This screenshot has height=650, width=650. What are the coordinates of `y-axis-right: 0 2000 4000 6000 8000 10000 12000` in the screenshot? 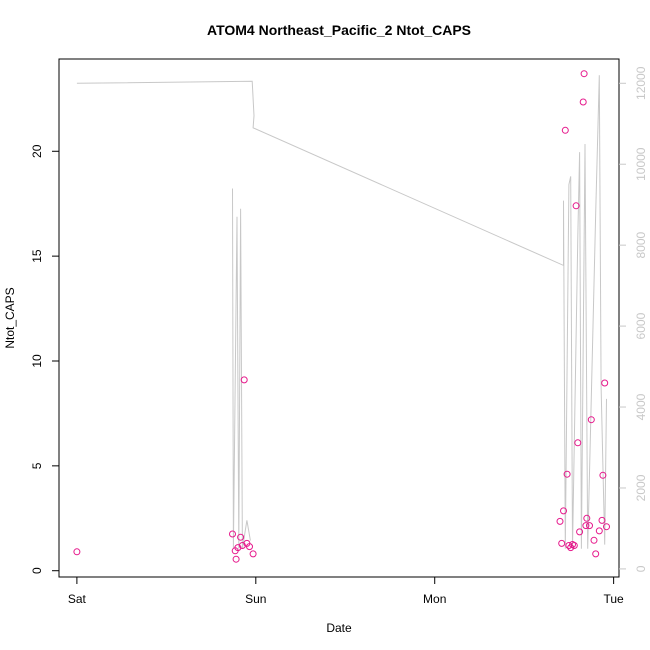 It's located at (633, 319).